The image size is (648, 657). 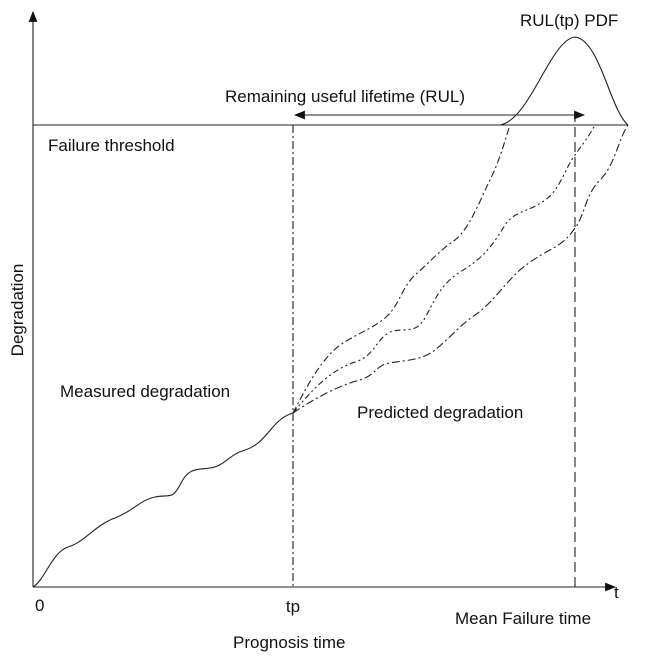 What do you see at coordinates (564, 81) in the screenshot?
I see `rul-pdf-curve` at bounding box center [564, 81].